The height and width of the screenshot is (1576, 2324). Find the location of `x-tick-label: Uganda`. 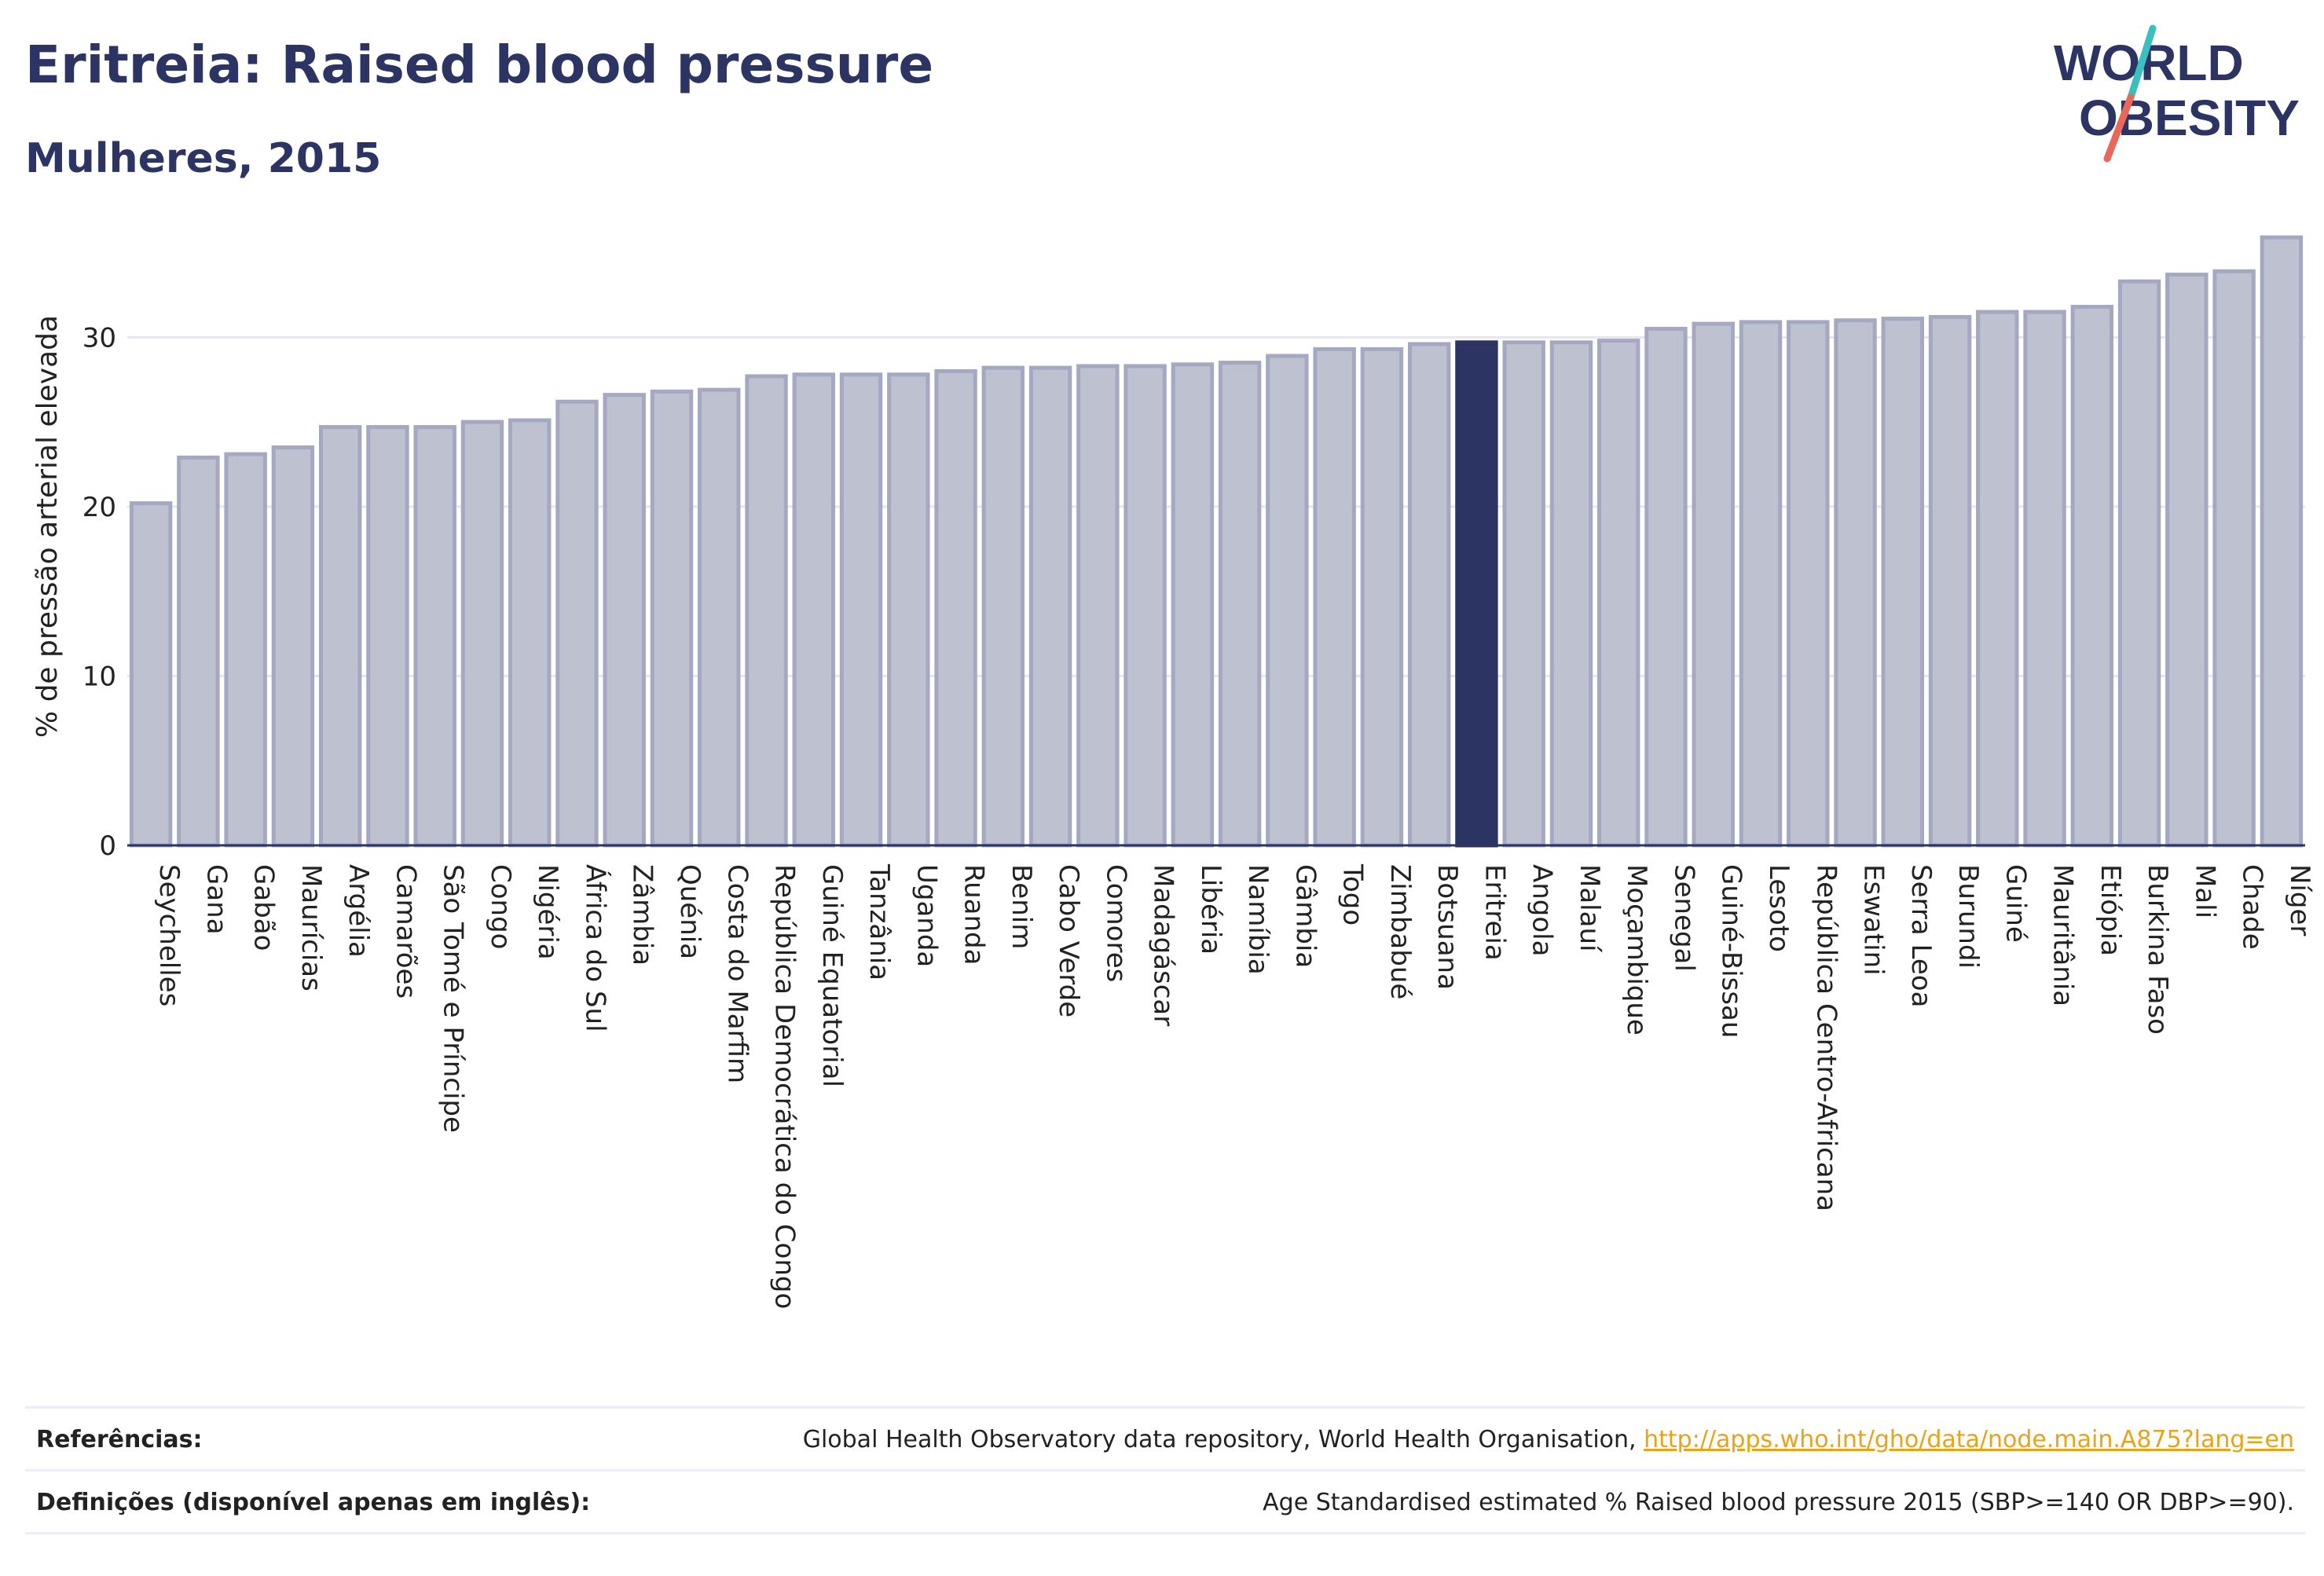

x-tick-label: Uganda is located at coordinates (926, 915).